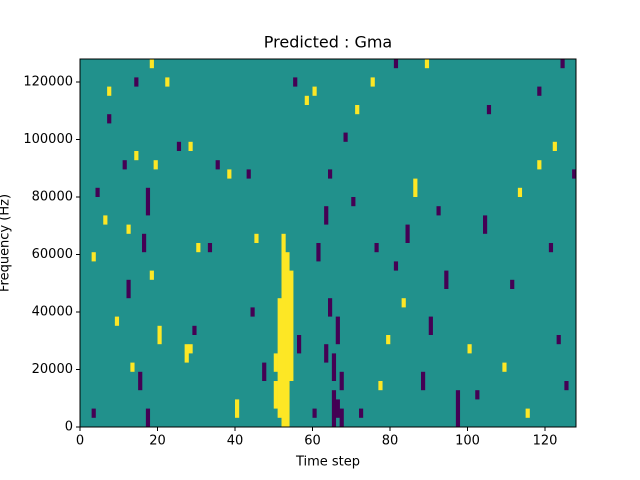 The height and width of the screenshot is (480, 640). What do you see at coordinates (467, 441) in the screenshot?
I see `x-tick-label: 100` at bounding box center [467, 441].